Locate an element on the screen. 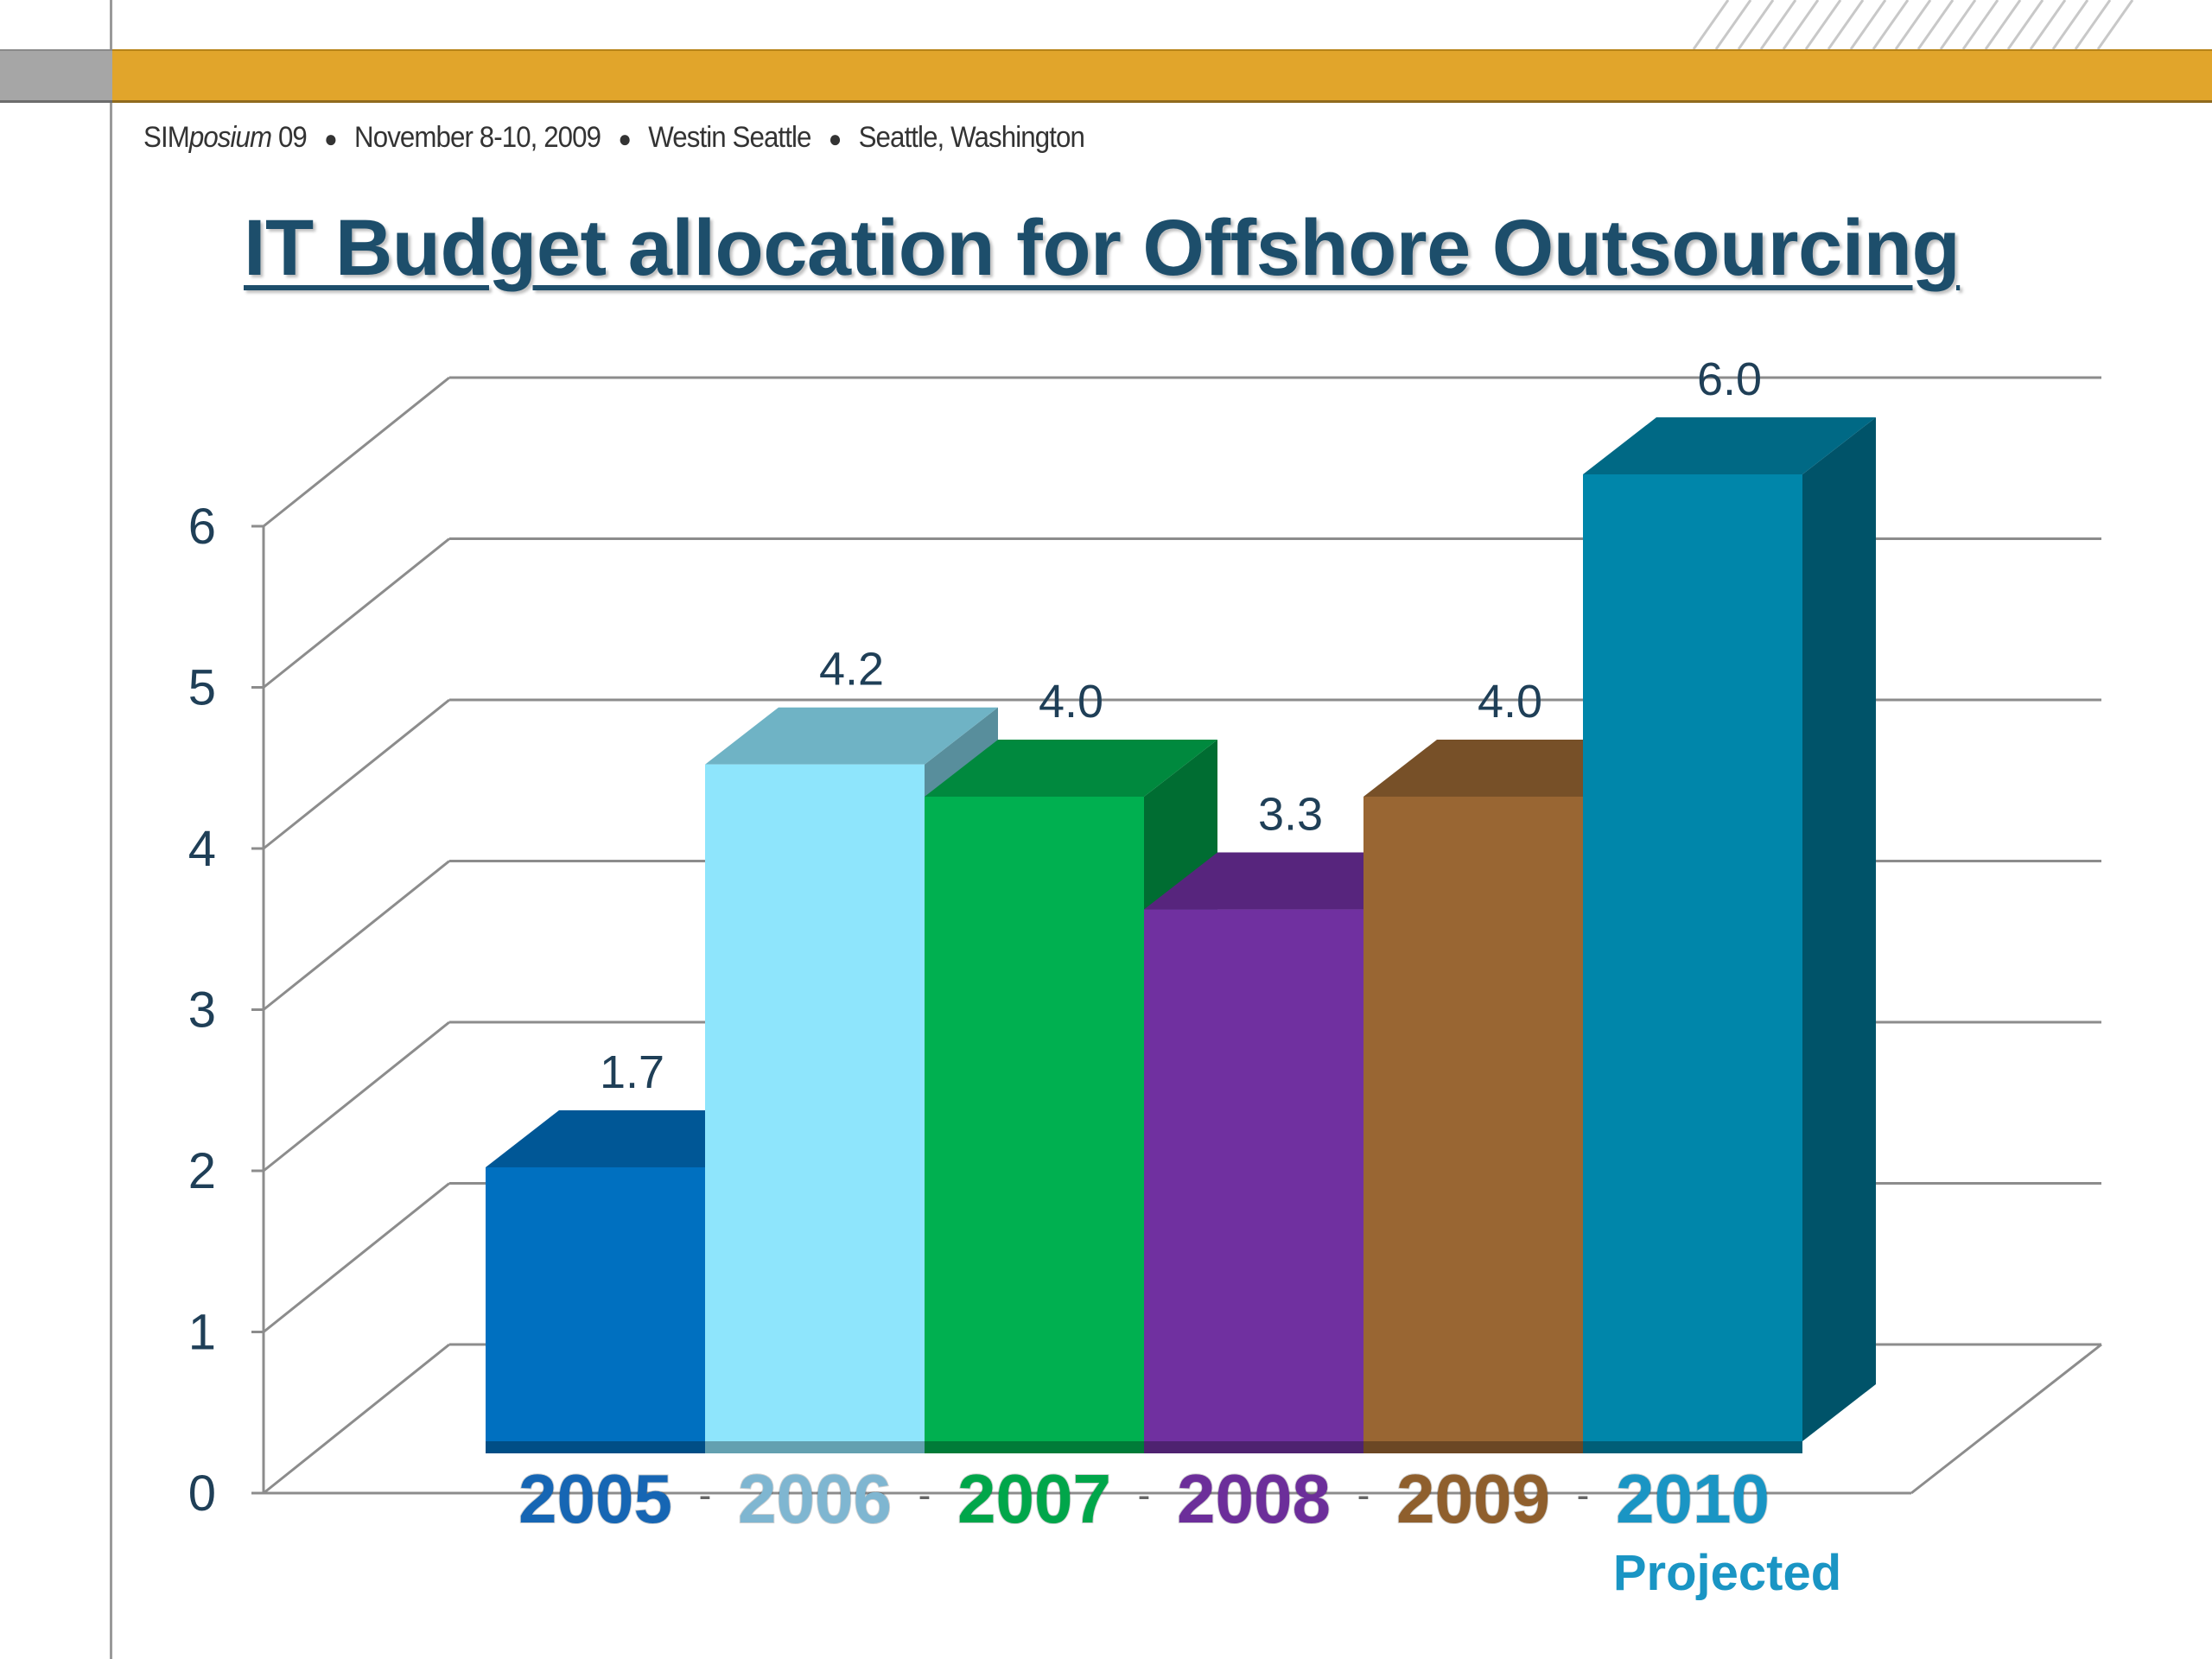 This screenshot has height=1659, width=2212. bar-side is located at coordinates (1839, 929).